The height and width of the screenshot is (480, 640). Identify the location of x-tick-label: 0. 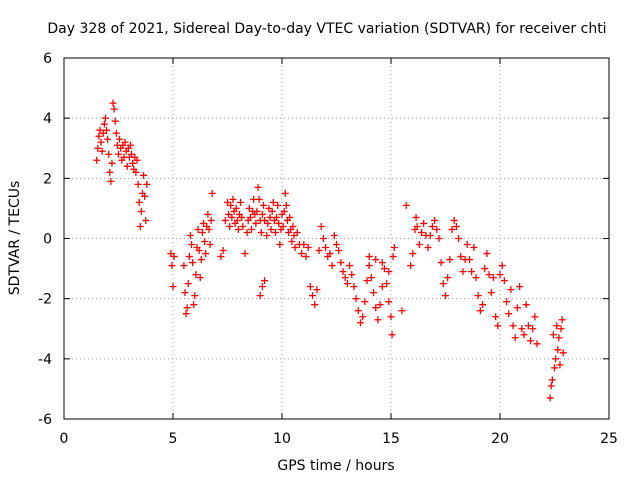
(64, 439).